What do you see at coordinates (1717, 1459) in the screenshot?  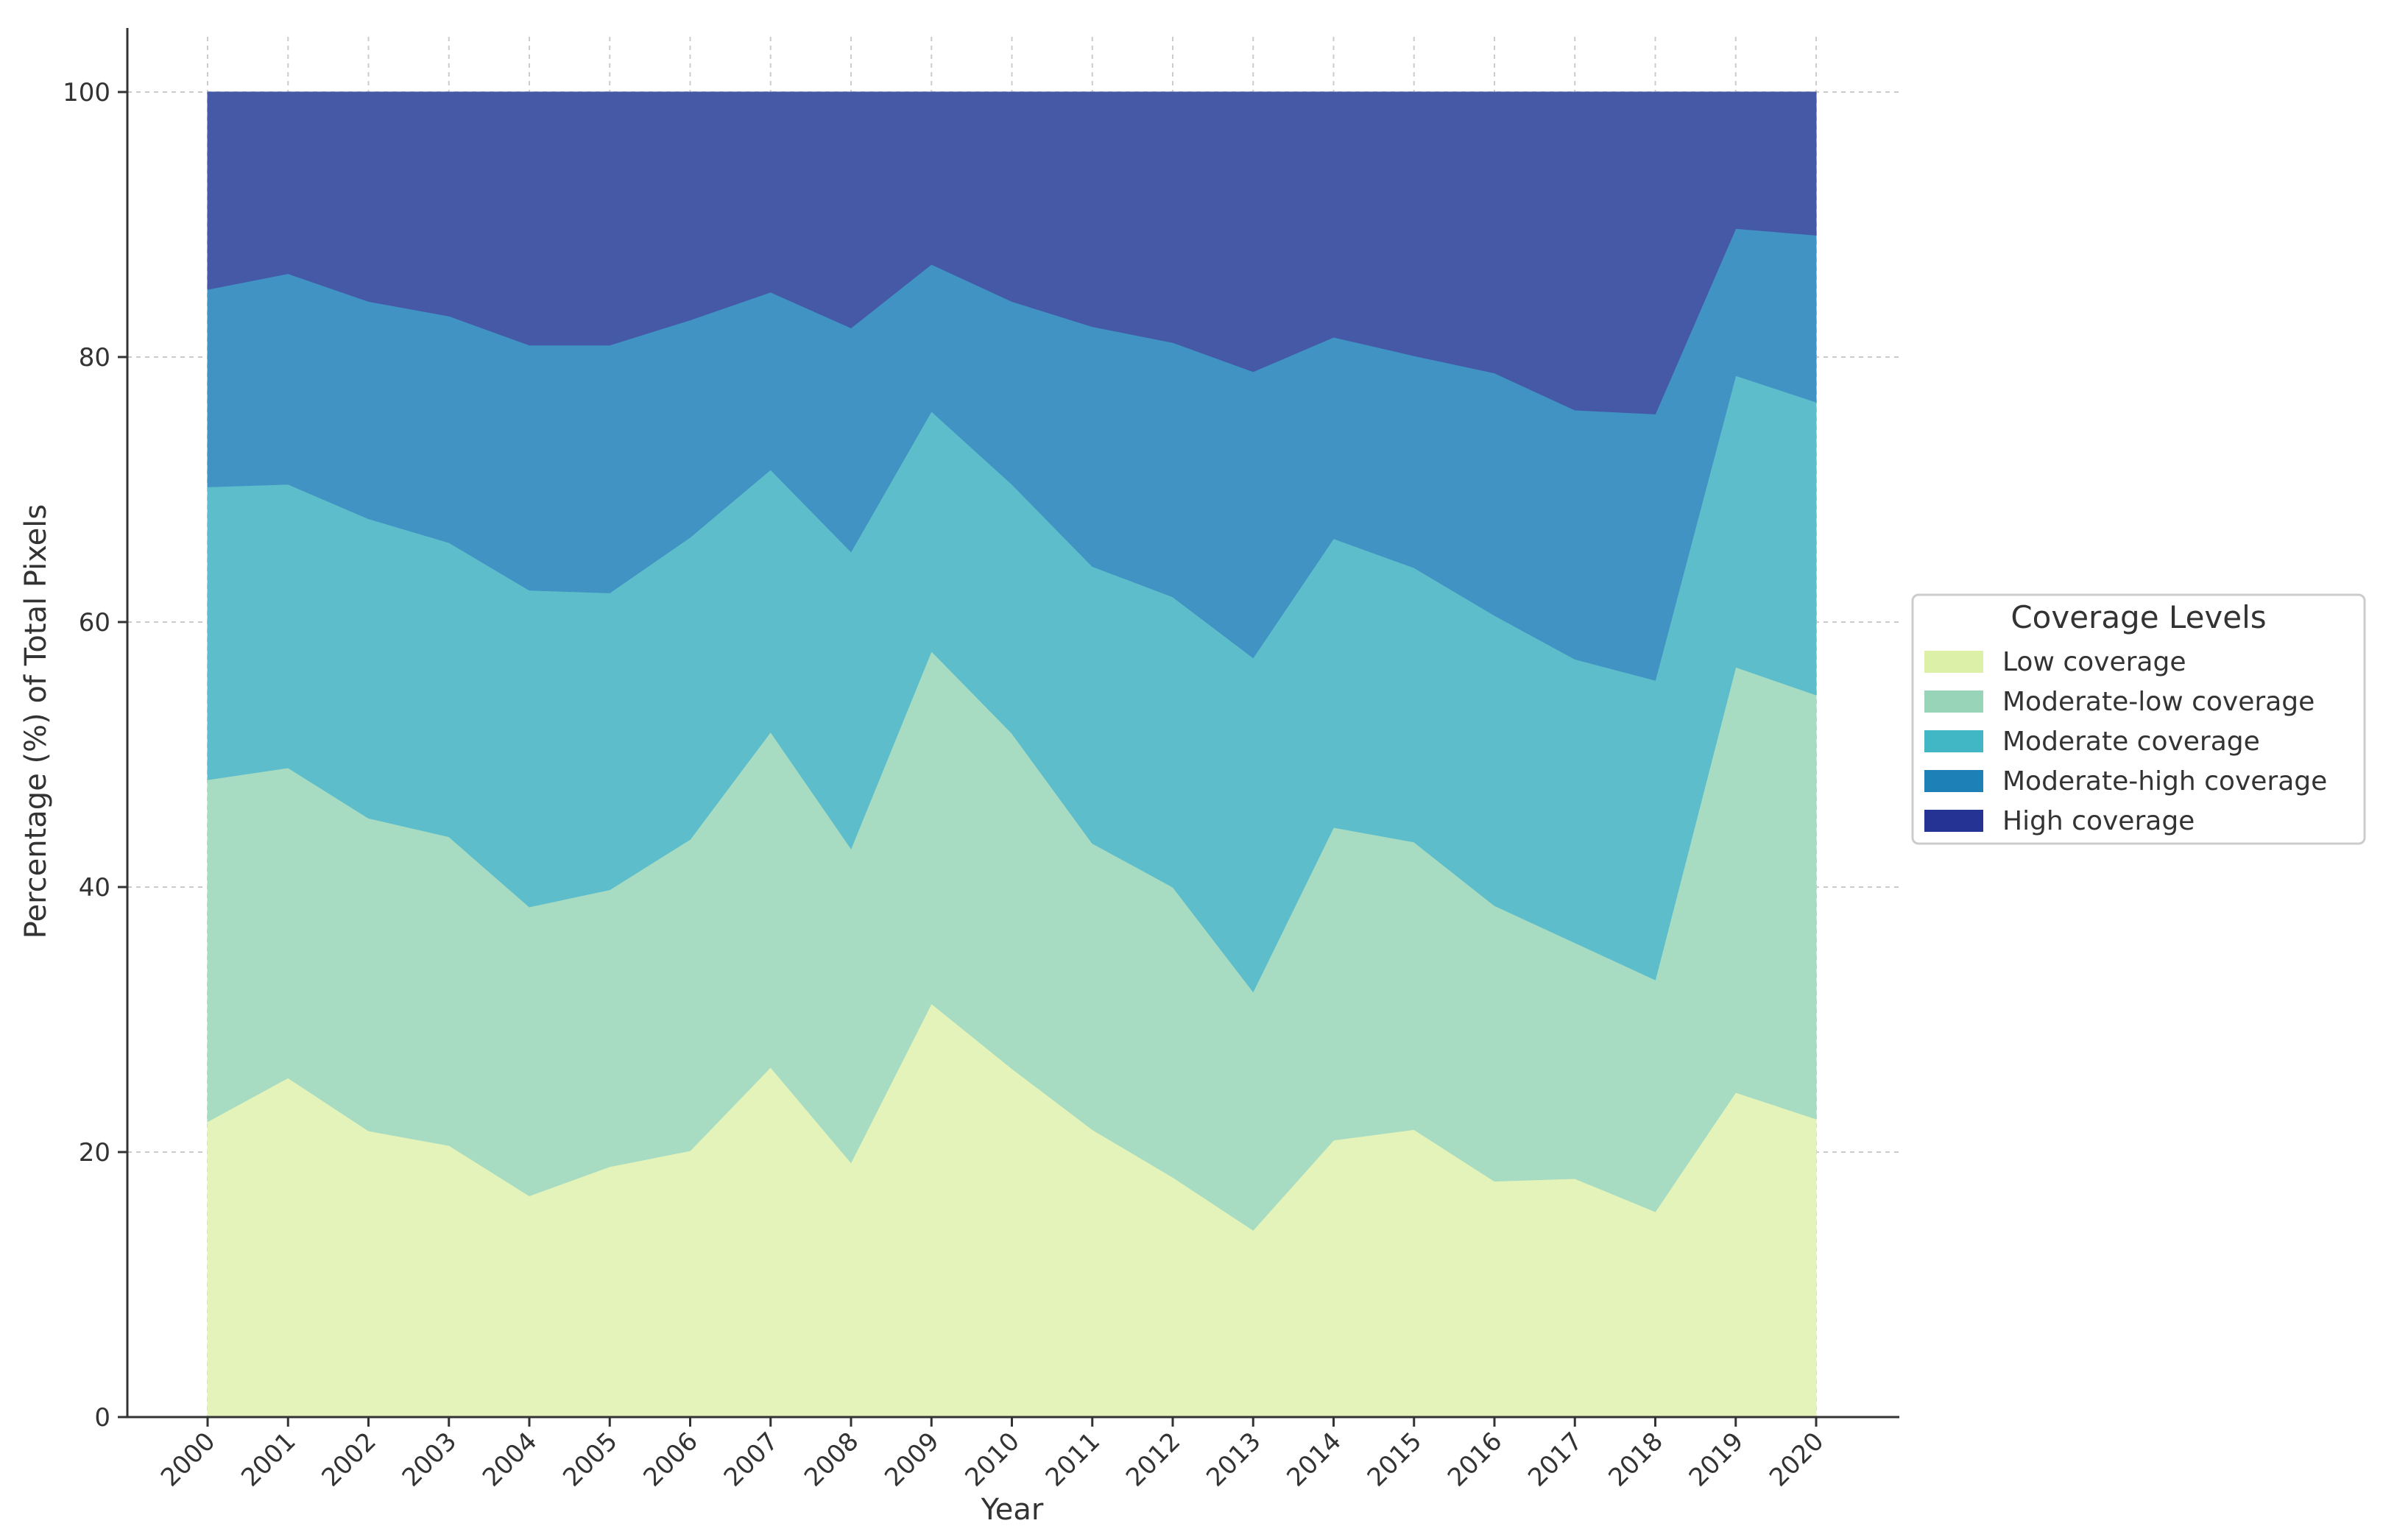 I see `x-tick-label: 2019` at bounding box center [1717, 1459].